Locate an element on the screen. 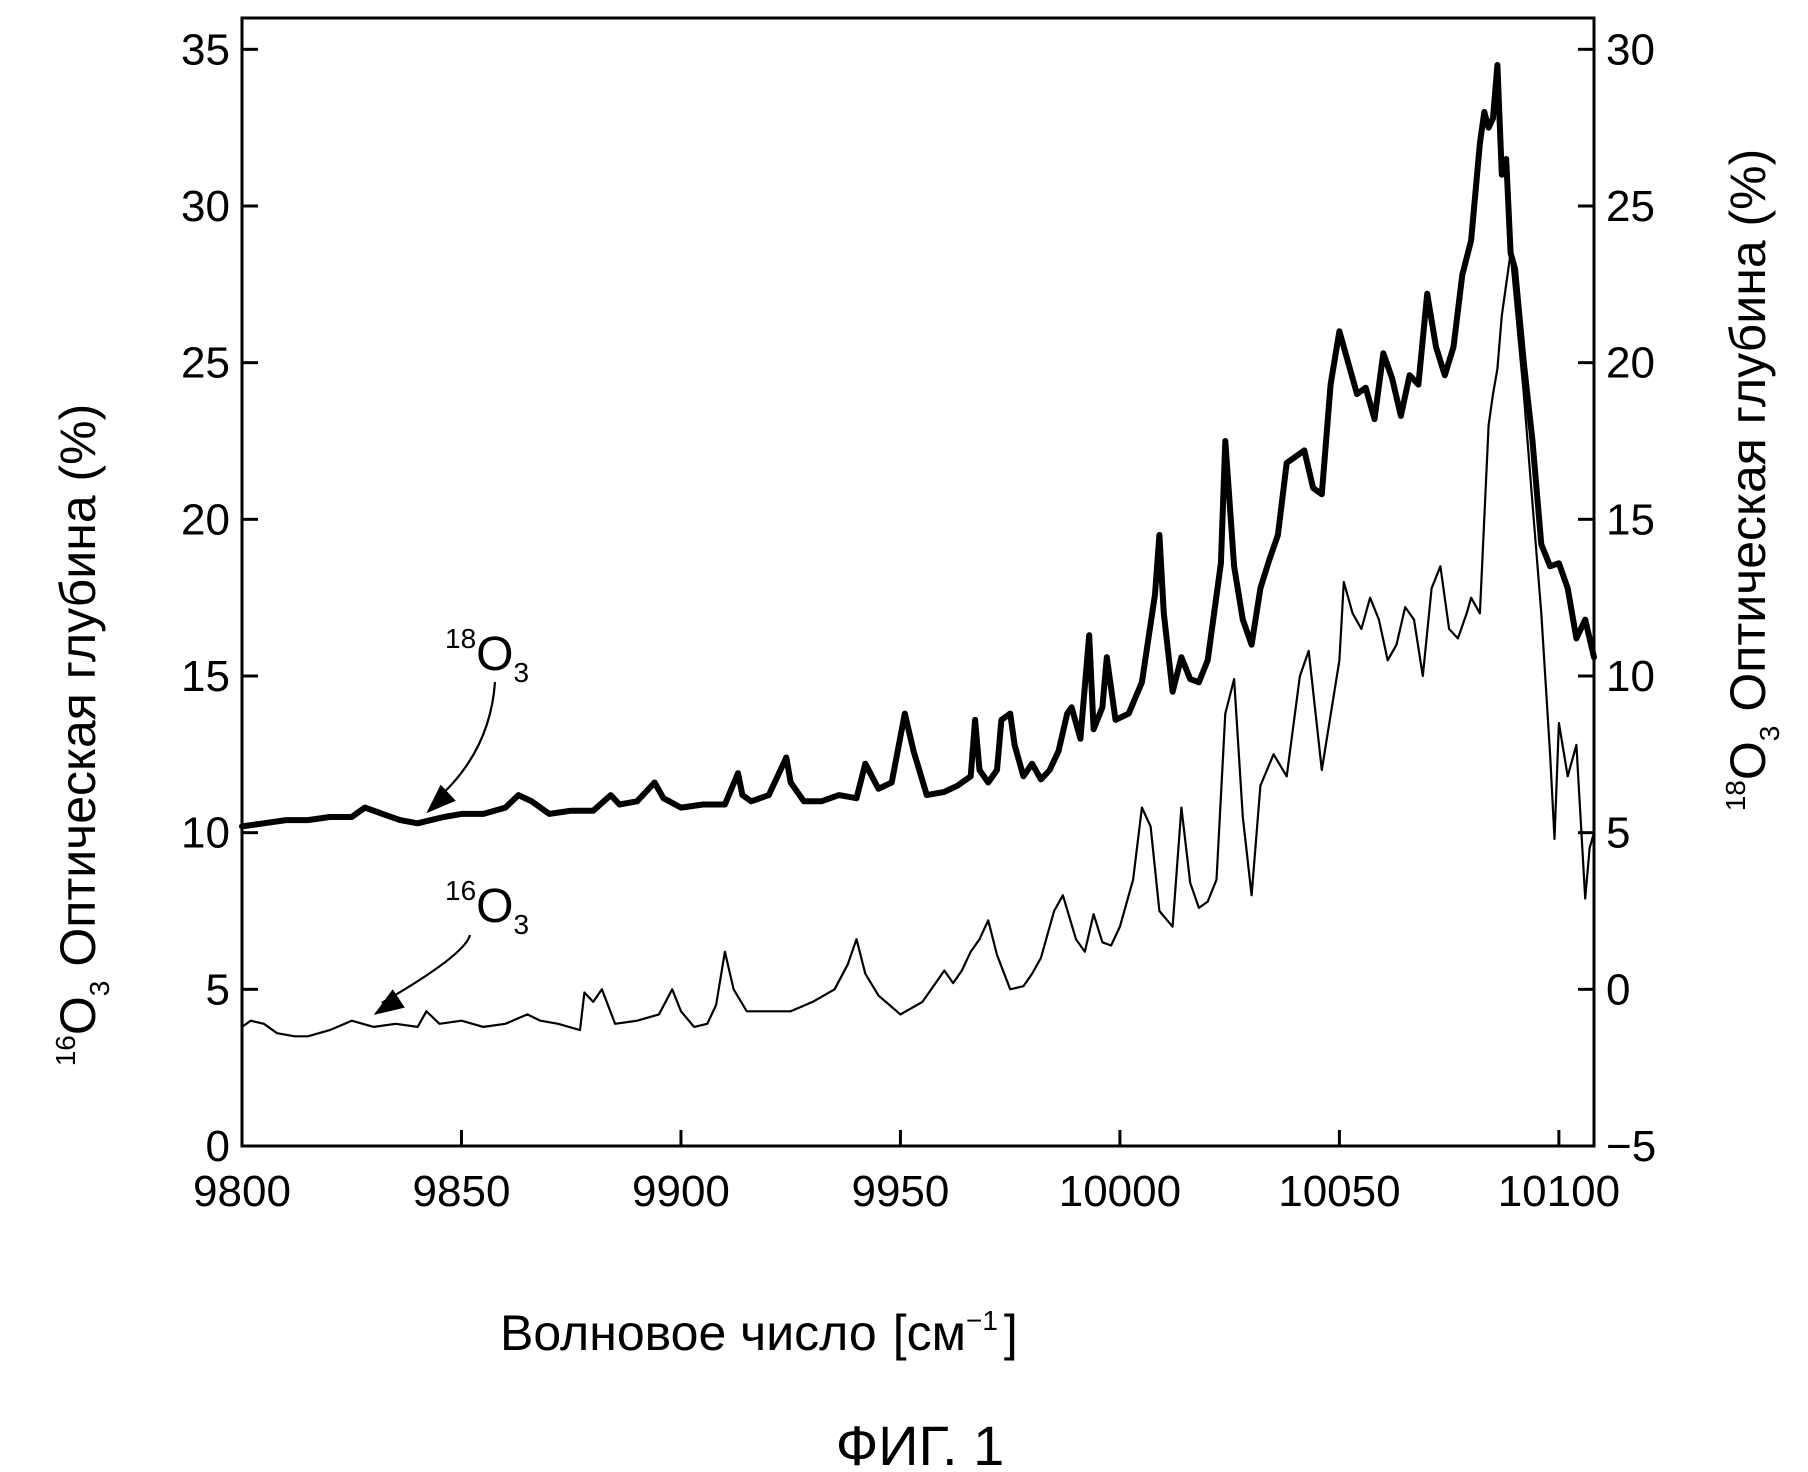 The width and height of the screenshot is (1808, 1472). y-right-tick-label: 25 is located at coordinates (1630, 206).